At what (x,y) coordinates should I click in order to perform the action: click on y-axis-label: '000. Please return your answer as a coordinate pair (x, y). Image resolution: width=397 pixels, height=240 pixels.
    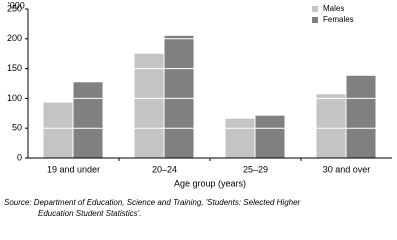
    Looking at the image, I should click on (16, 5).